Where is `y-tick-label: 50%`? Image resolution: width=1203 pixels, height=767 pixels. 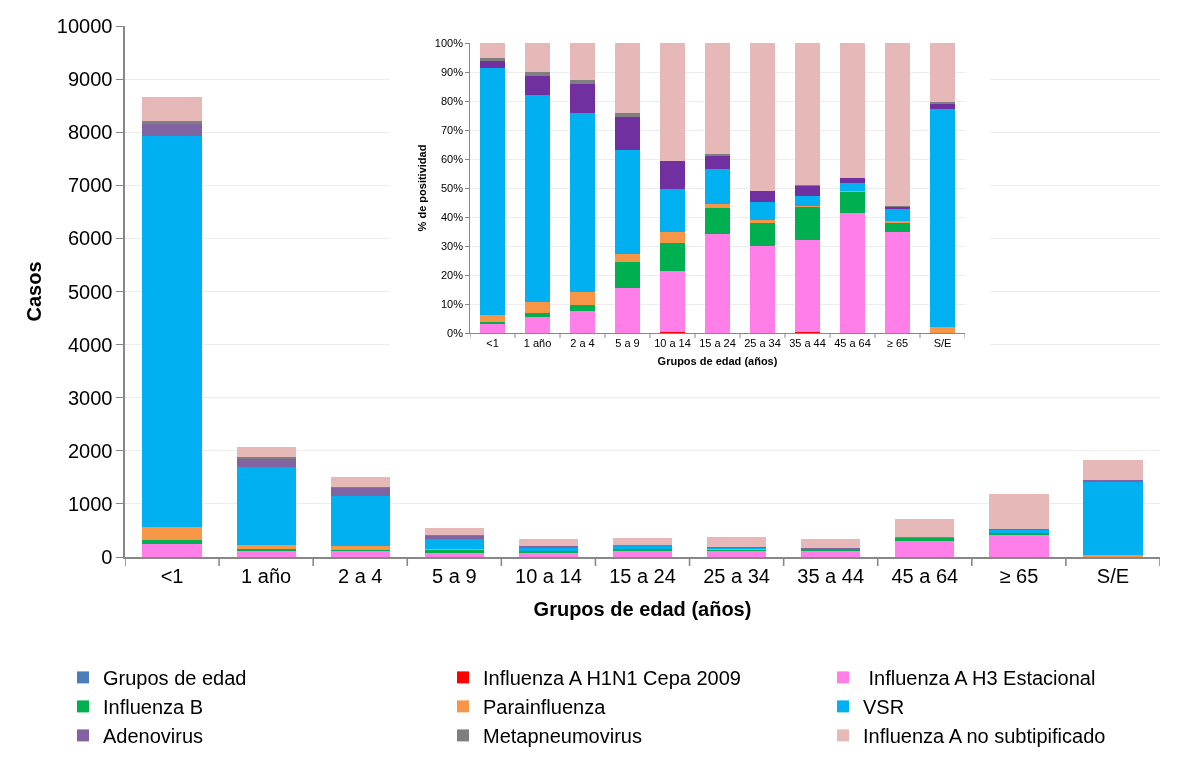
y-tick-label: 50% is located at coordinates (452, 187).